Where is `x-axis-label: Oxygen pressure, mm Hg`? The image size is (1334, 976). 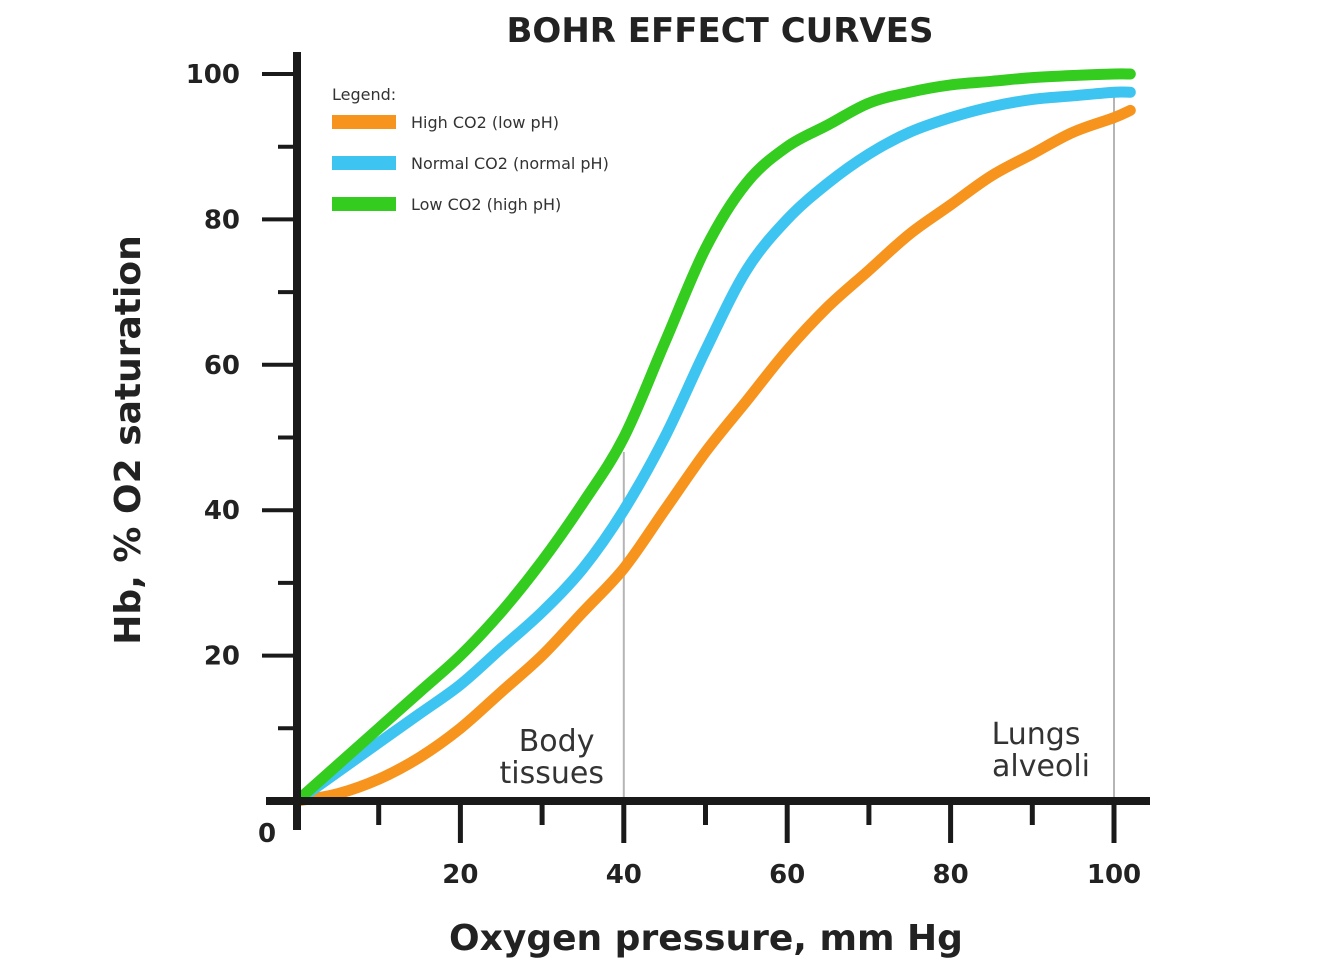 x-axis-label: Oxygen pressure, mm Hg is located at coordinates (706, 938).